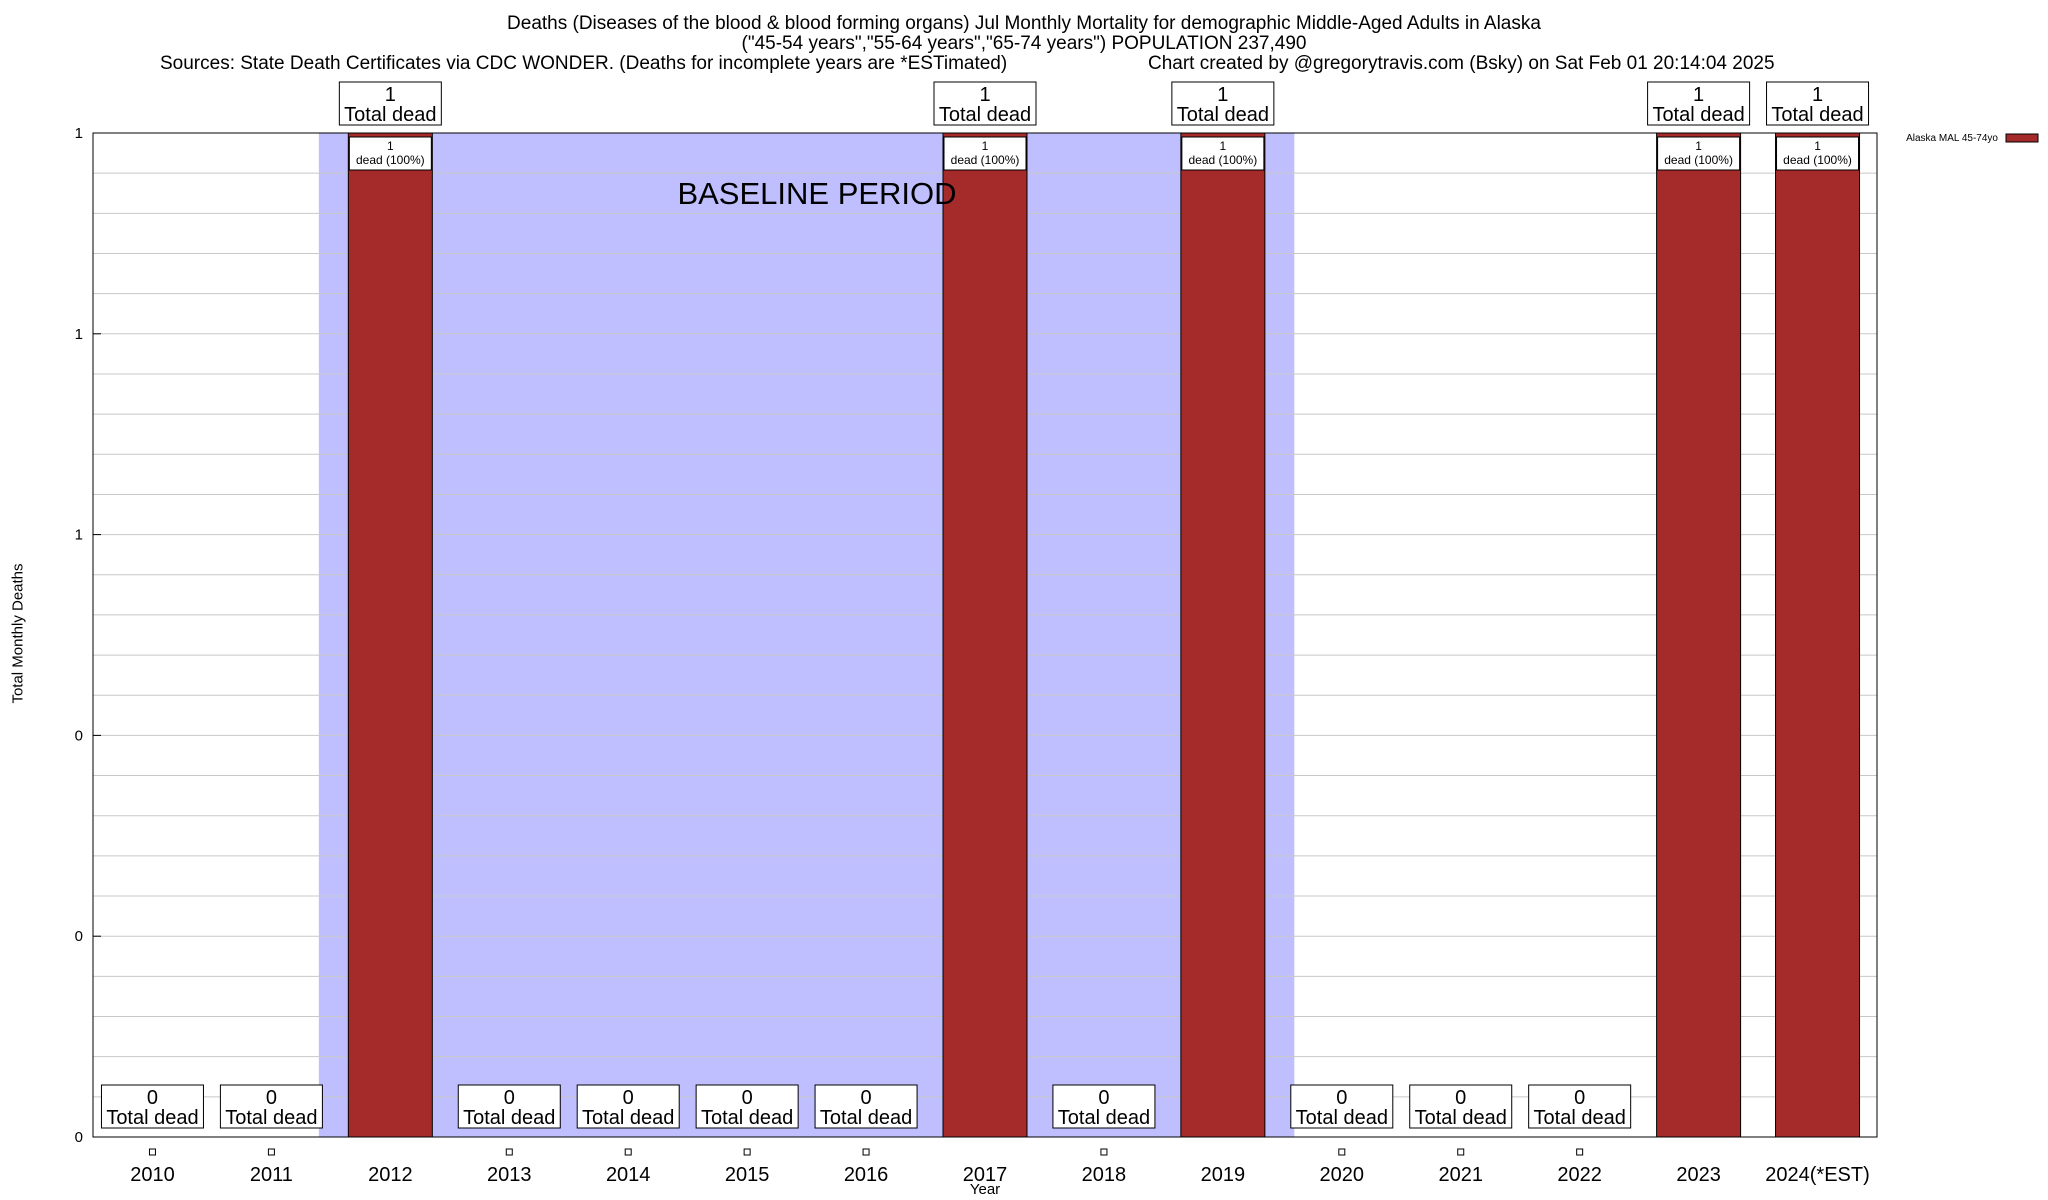  Describe the element at coordinates (1460, 1175) in the screenshot. I see `x-tick-label: 2021` at that location.